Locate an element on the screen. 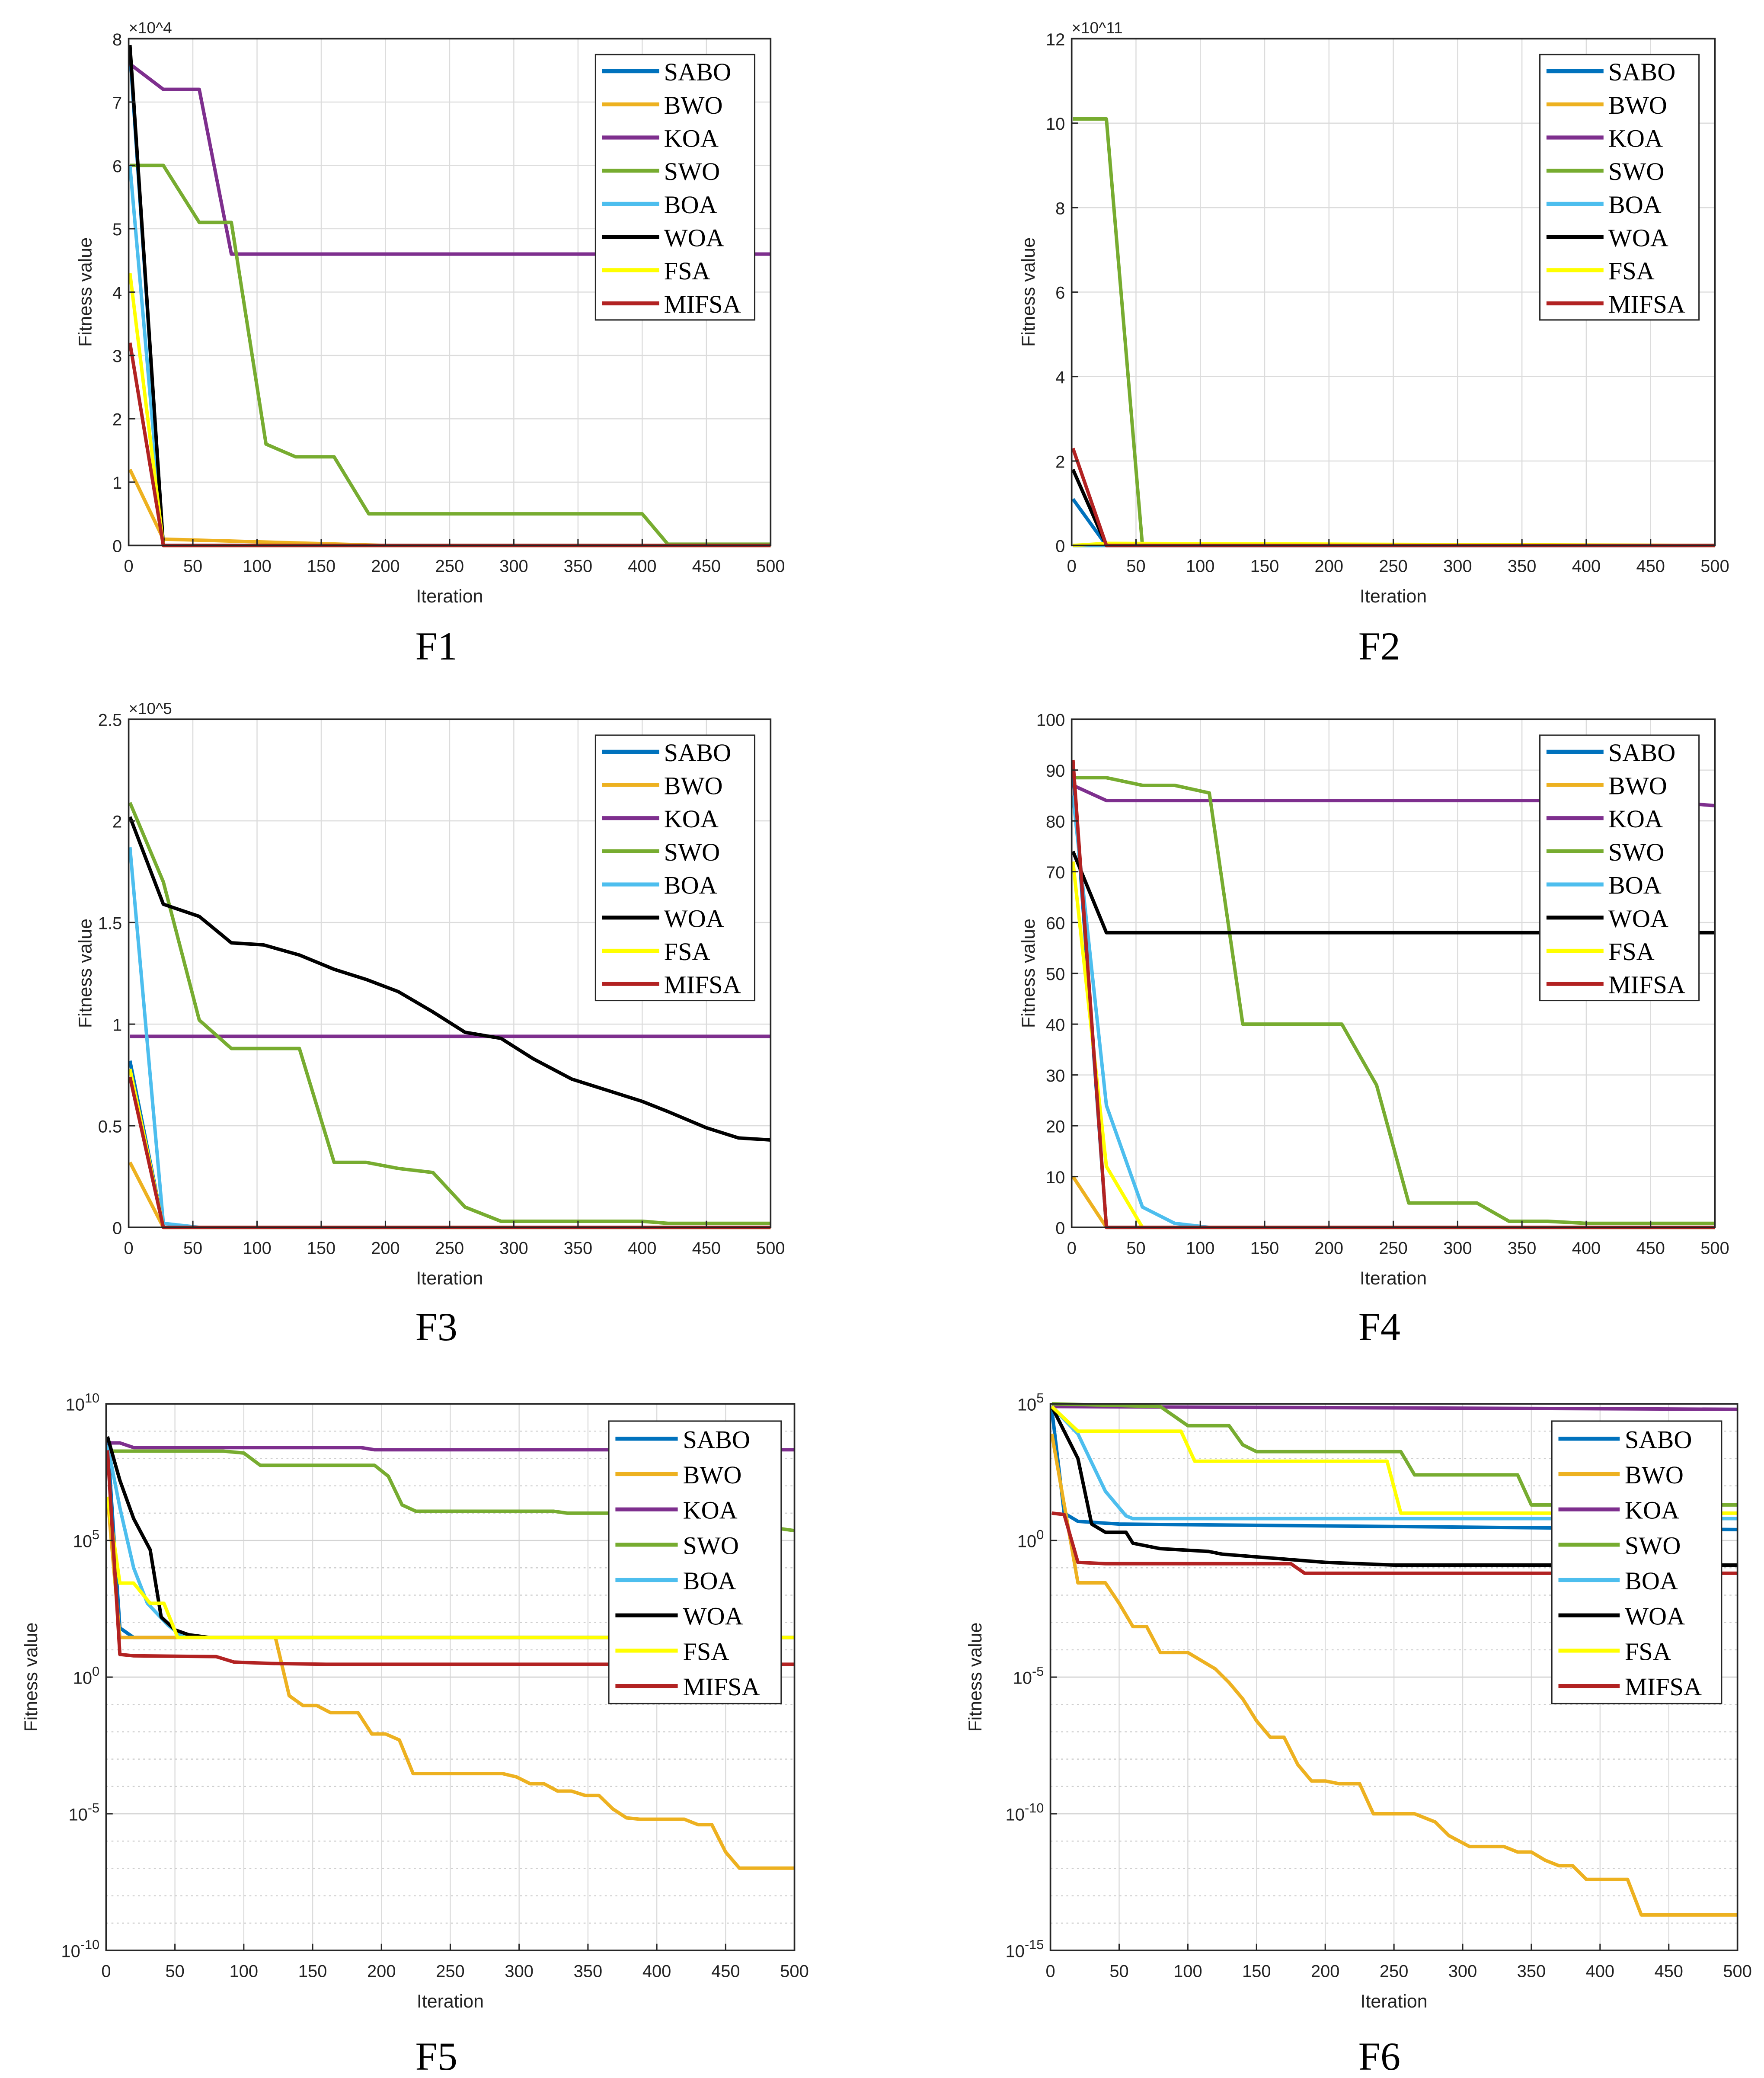 This screenshot has height=2078, width=1764. series-line-koa is located at coordinates (450, 159).